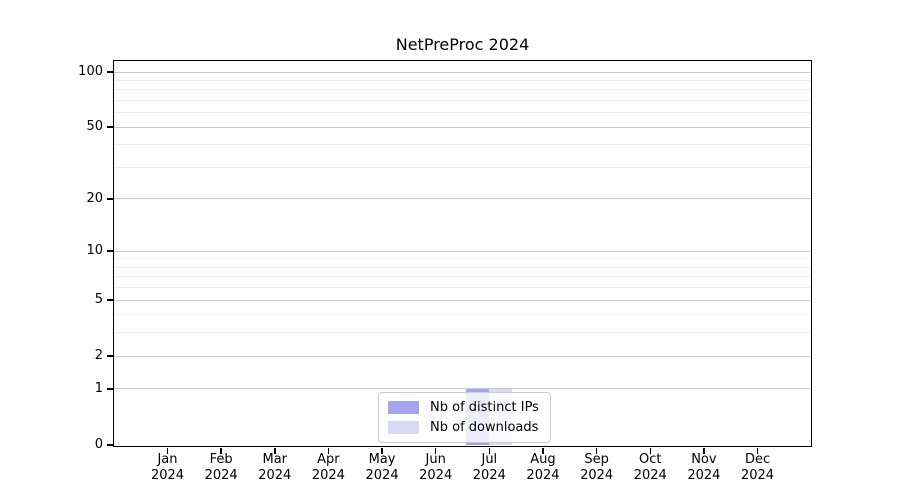 Image resolution: width=900 pixels, height=500 pixels. What do you see at coordinates (484, 407) in the screenshot?
I see `legend-label-distinct-ips: Nb of distinct IPs` at bounding box center [484, 407].